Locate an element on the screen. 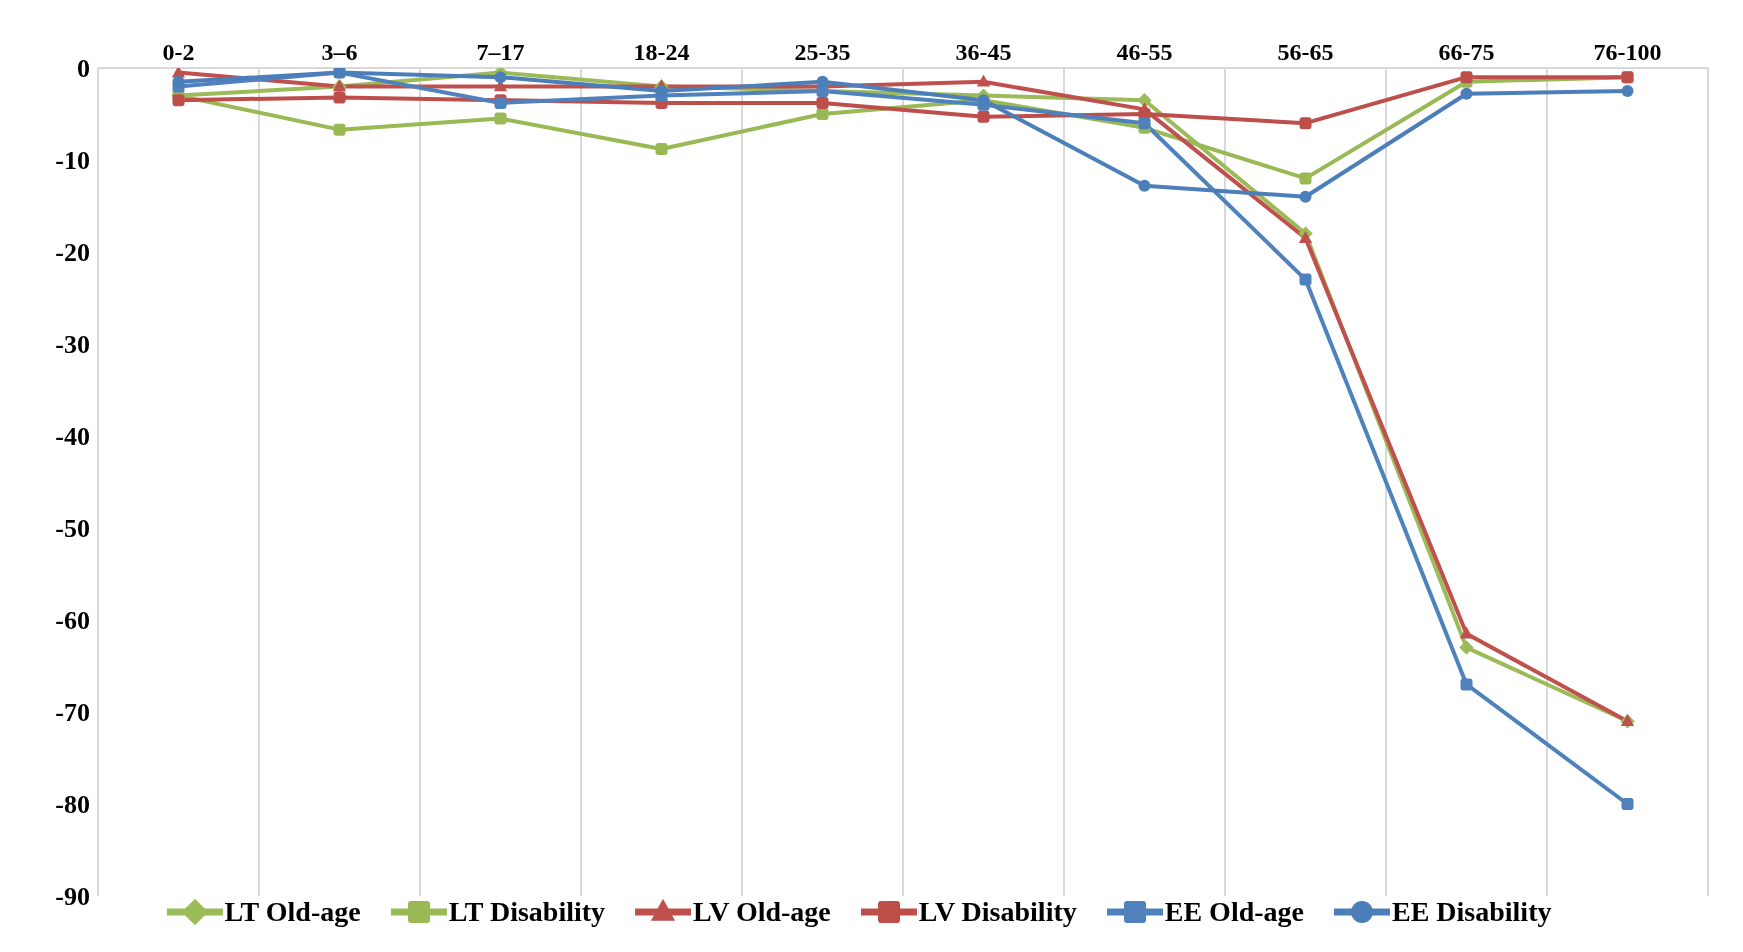  x-tick-label: 3–6 is located at coordinates (339, 52).